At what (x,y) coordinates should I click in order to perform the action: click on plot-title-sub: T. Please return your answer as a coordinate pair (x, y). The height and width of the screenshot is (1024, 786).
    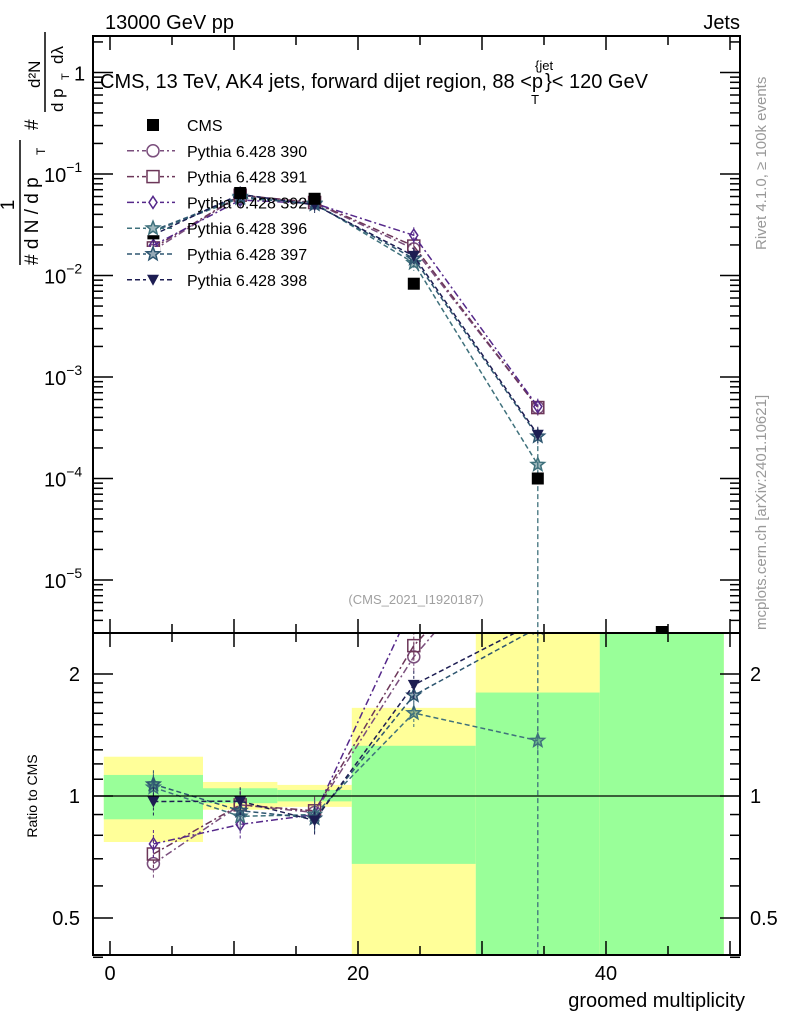
    Looking at the image, I should click on (535, 99).